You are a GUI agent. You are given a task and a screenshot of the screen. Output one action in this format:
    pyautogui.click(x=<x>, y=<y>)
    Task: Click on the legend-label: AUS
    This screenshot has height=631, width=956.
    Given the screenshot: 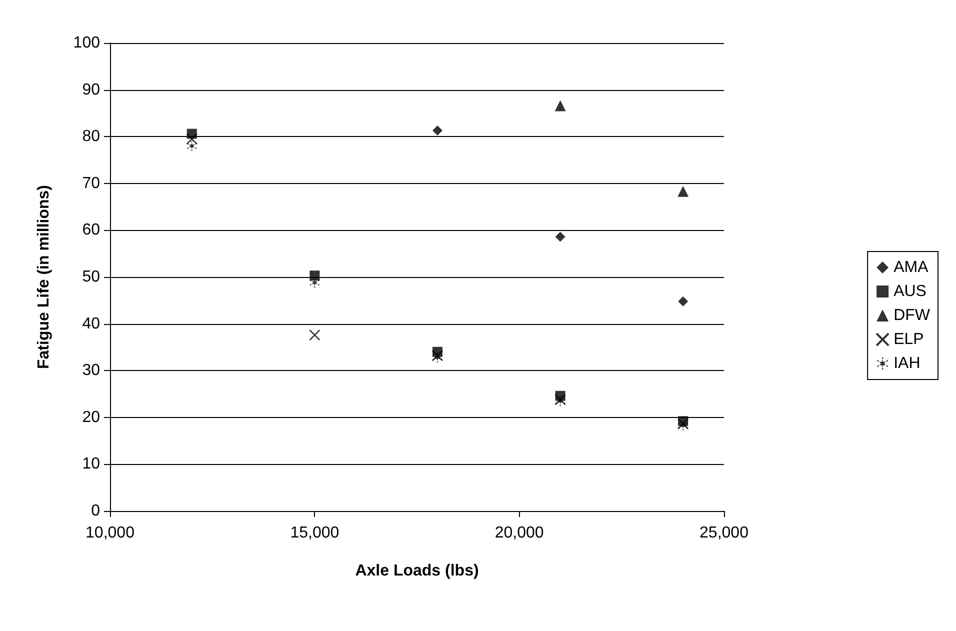 What is the action you would take?
    pyautogui.click(x=910, y=291)
    